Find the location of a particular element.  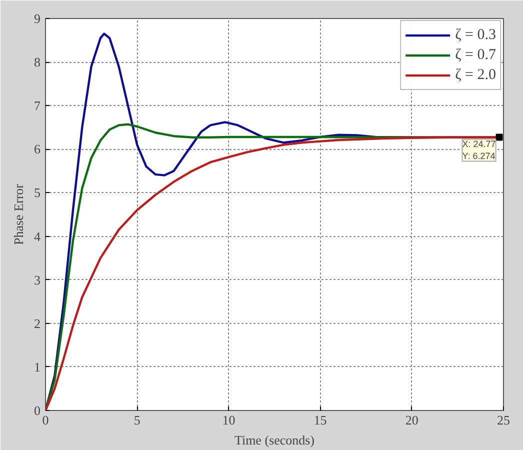

y-tick-label: 4 is located at coordinates (37, 236).